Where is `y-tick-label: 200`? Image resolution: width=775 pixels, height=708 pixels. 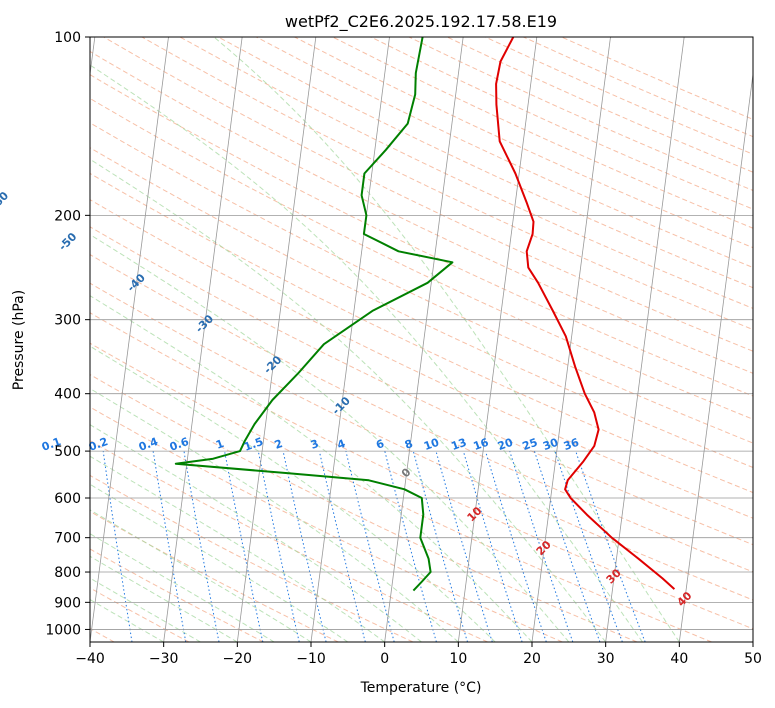
y-tick-label: 200 is located at coordinates (67, 216).